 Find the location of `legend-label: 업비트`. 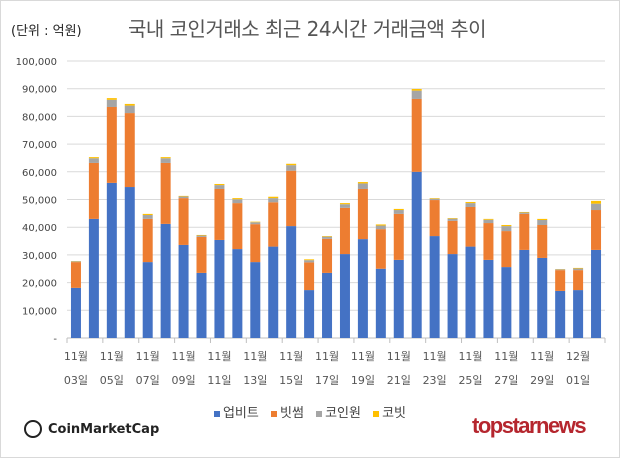

legend-label: 업비트 is located at coordinates (240, 413).